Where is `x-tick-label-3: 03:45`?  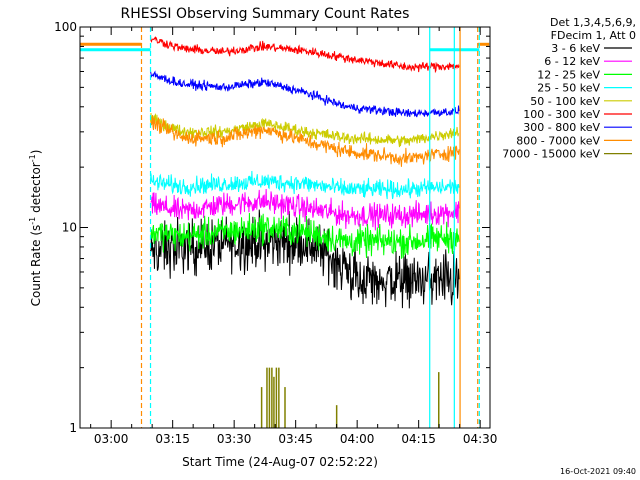
x-tick-label-3: 03:45 is located at coordinates (295, 439).